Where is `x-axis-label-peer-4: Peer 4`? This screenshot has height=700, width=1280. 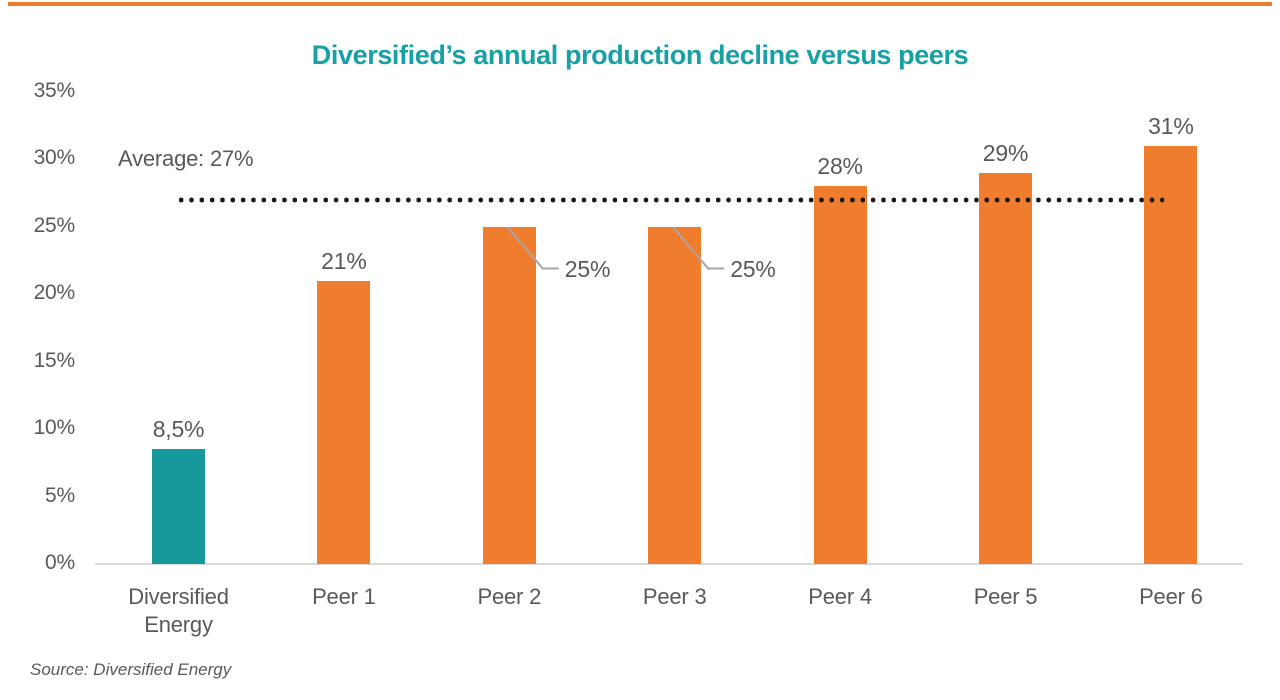
x-axis-label-peer-4: Peer 4 is located at coordinates (840, 596).